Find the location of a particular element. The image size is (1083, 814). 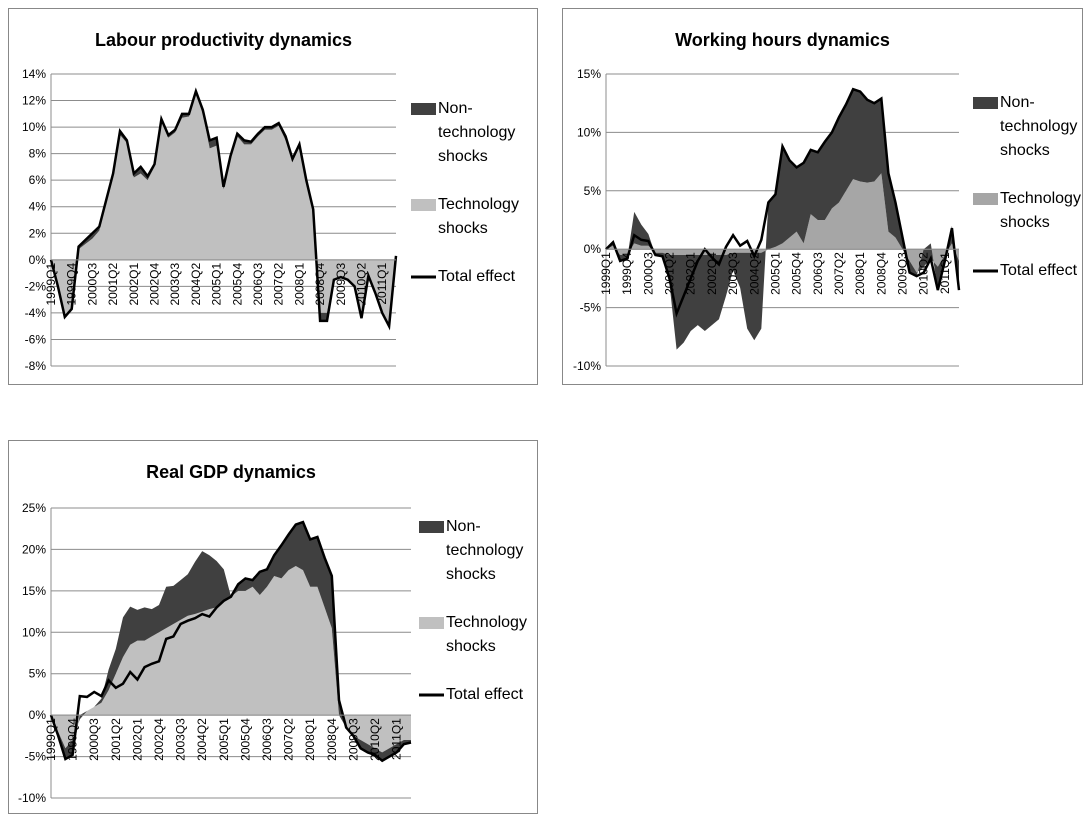

y-tick-label: -2% is located at coordinates (36, 286).